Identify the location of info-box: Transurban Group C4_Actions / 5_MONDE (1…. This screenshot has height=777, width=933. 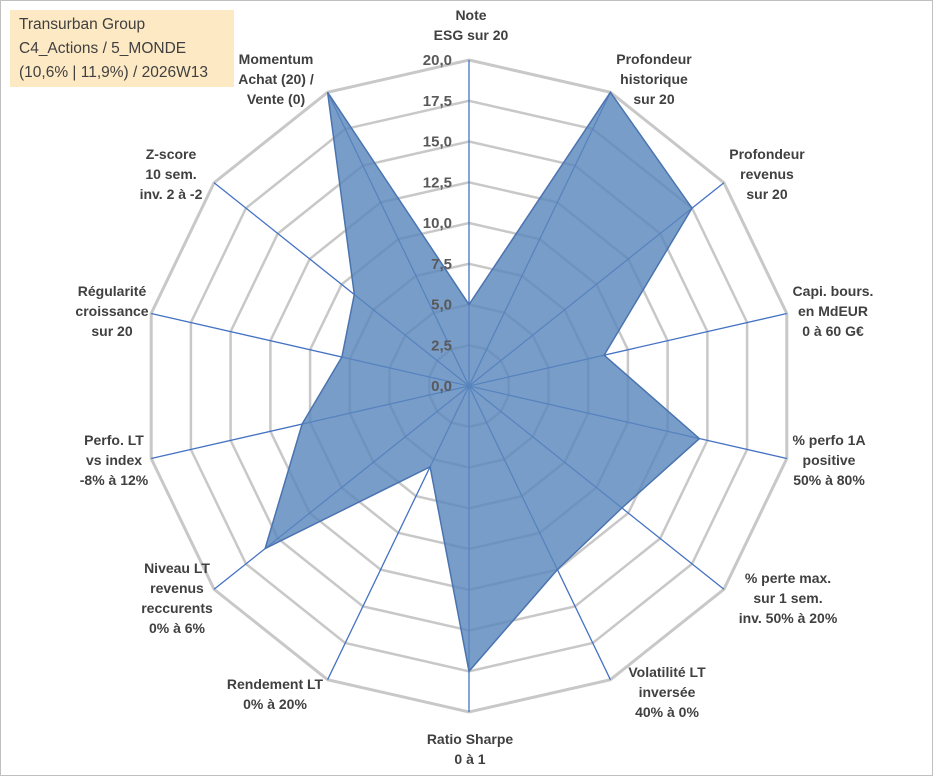
(122, 48).